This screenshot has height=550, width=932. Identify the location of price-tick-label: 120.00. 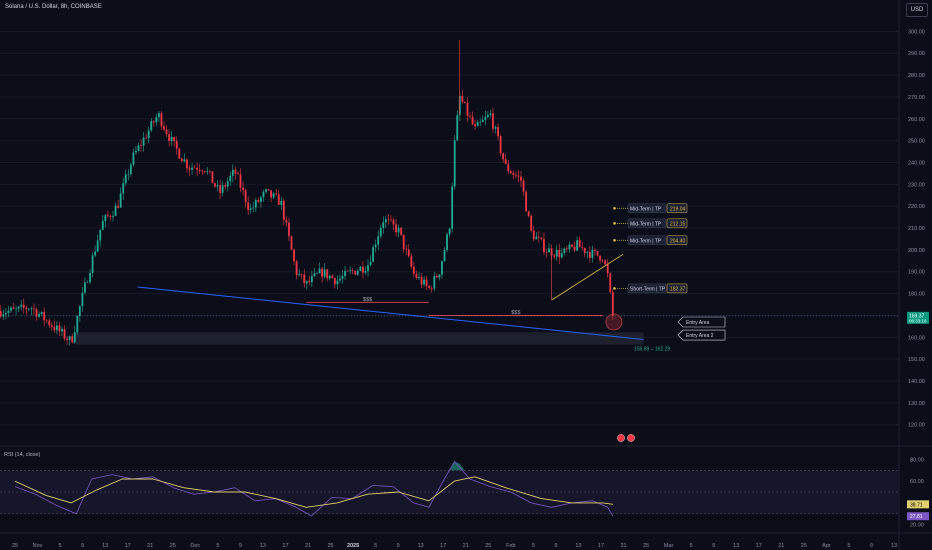
(916, 426).